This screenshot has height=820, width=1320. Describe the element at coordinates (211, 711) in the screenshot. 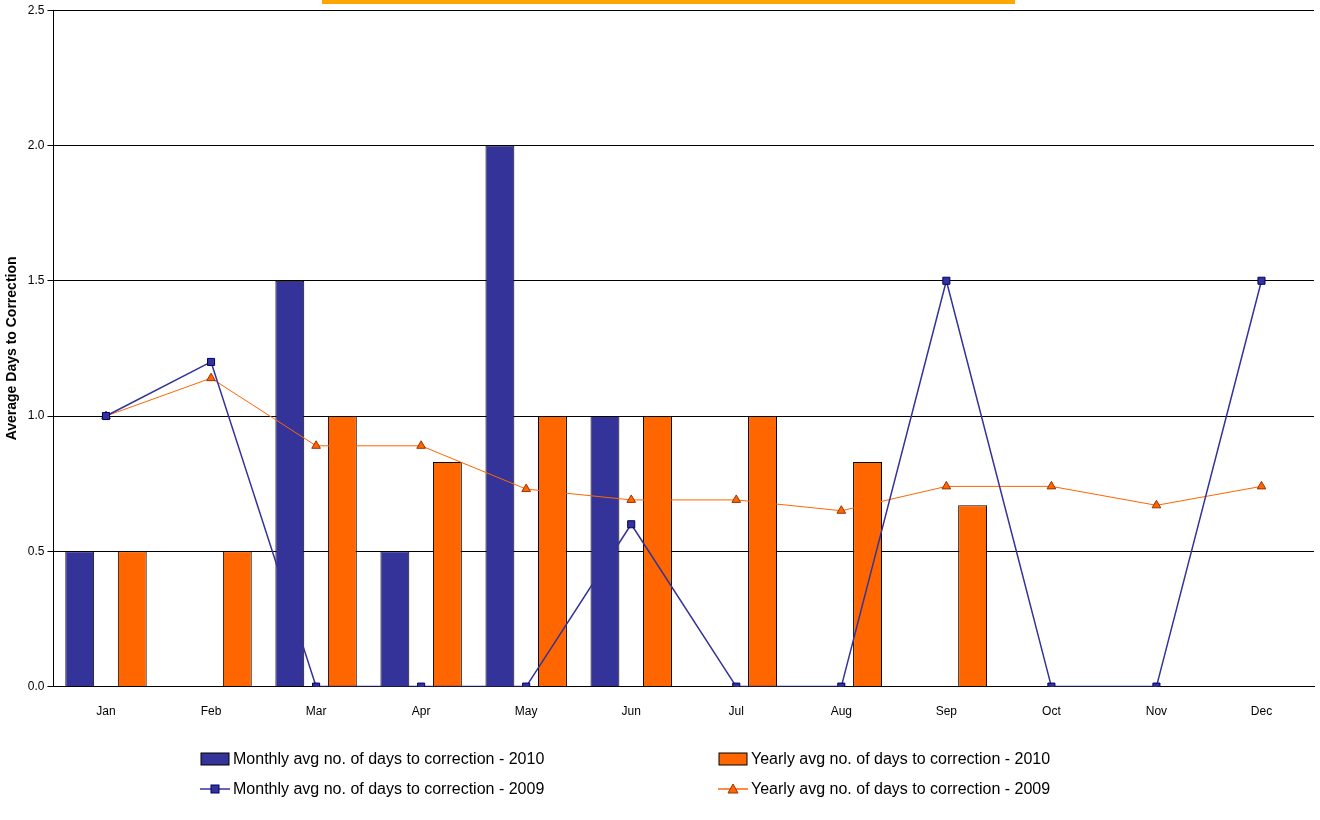

I see `x-tick-label: Feb` at that location.